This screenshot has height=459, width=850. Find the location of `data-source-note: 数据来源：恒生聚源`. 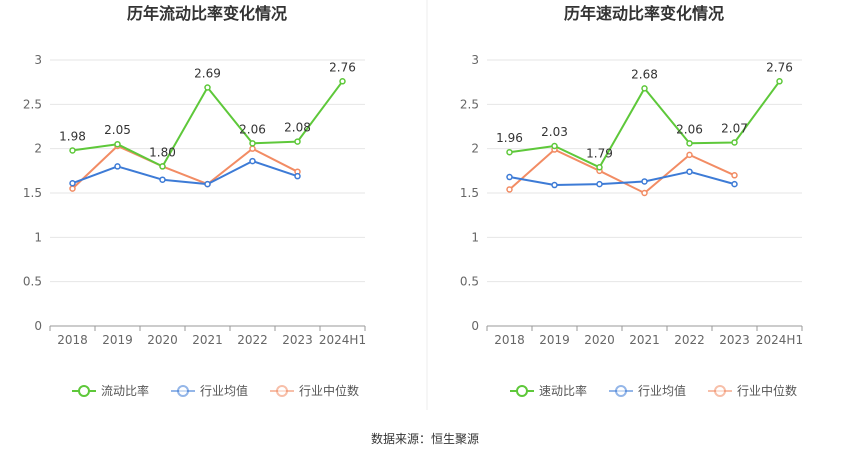

data-source-note: 数据来源：恒生聚源 is located at coordinates (424, 439).